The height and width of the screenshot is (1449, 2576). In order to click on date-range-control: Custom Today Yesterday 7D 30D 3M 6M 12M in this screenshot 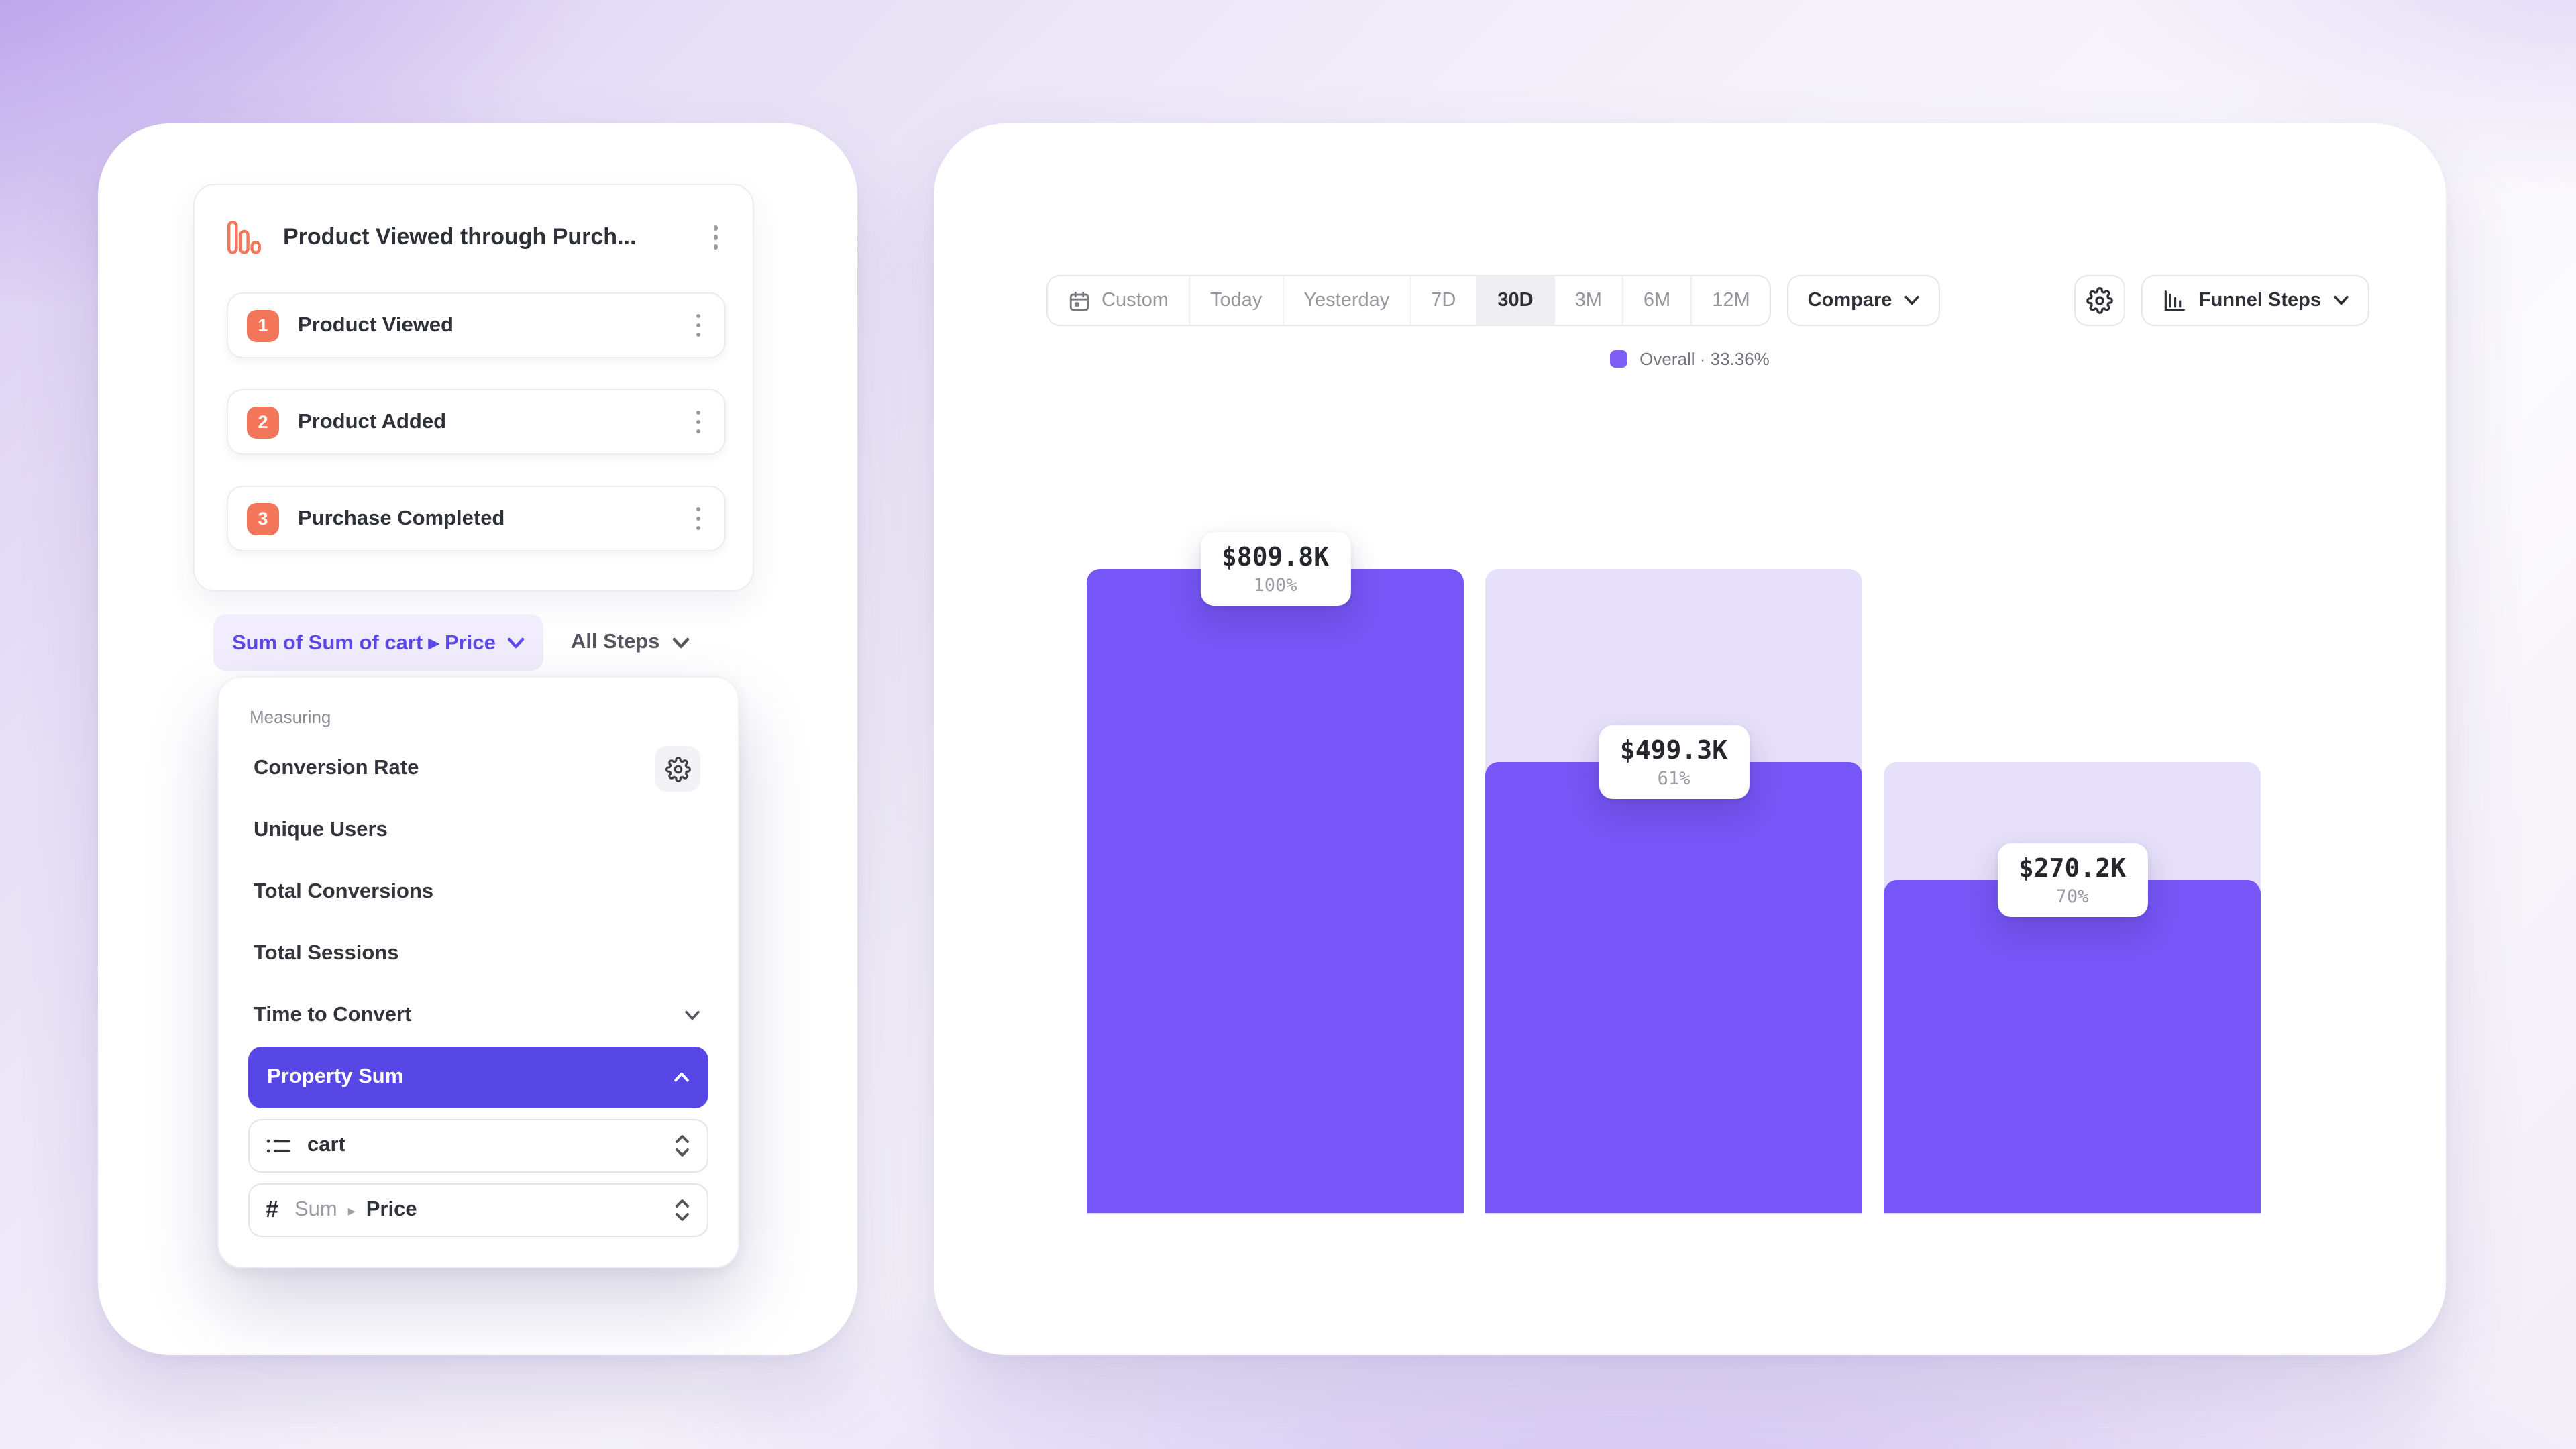, I will do `click(1409, 300)`.